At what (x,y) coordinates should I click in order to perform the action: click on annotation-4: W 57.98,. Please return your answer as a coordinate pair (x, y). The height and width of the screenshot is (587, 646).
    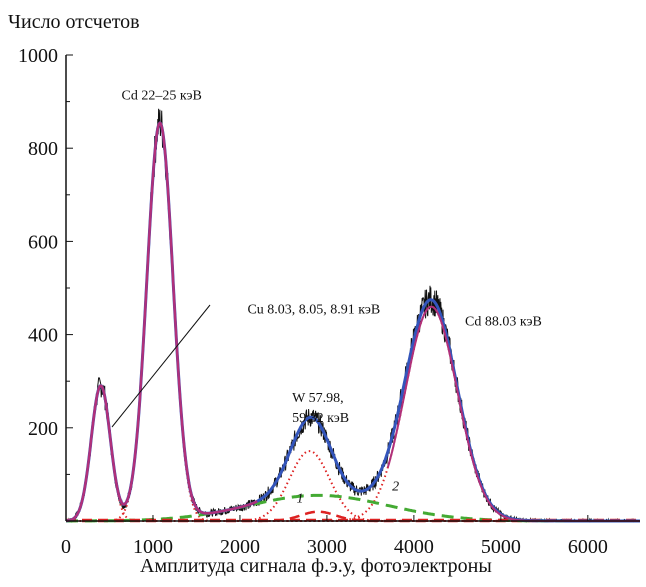
    Looking at the image, I should click on (317, 398).